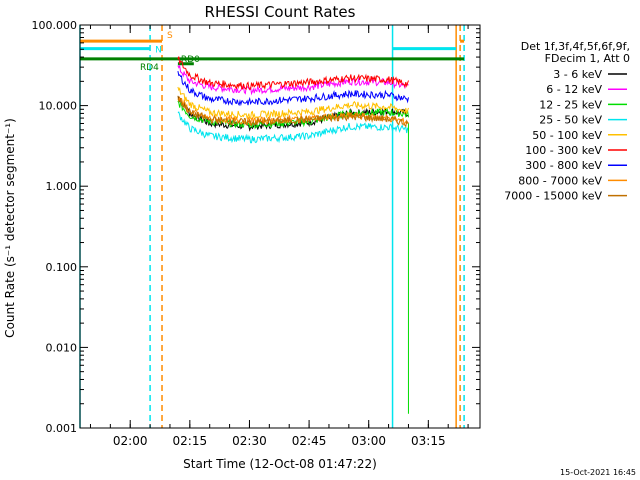  What do you see at coordinates (170, 36) in the screenshot?
I see `flag-label-s: S` at bounding box center [170, 36].